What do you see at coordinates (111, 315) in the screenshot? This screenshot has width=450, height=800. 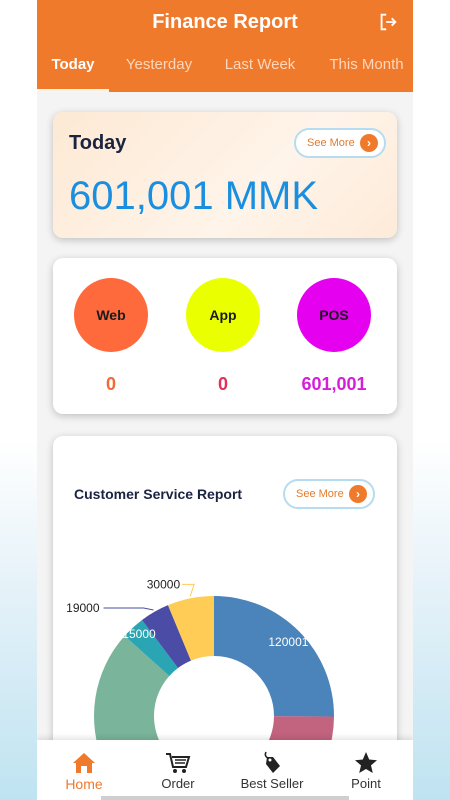 I see `web-channel-circle: Web` at bounding box center [111, 315].